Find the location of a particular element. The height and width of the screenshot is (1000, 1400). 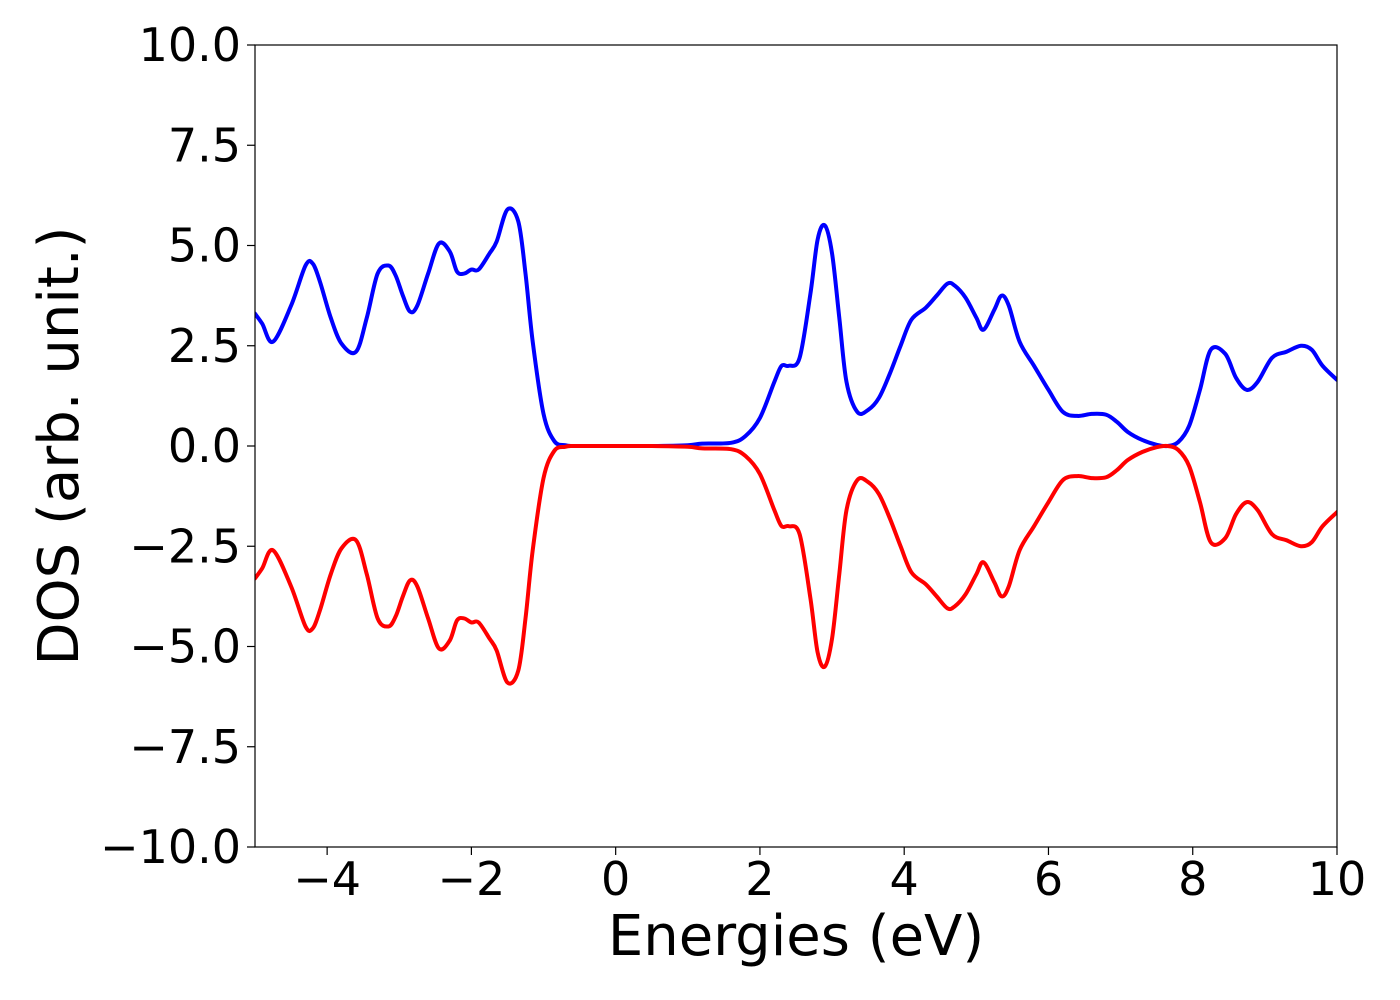

x-tick-label: 8 is located at coordinates (1192, 879).